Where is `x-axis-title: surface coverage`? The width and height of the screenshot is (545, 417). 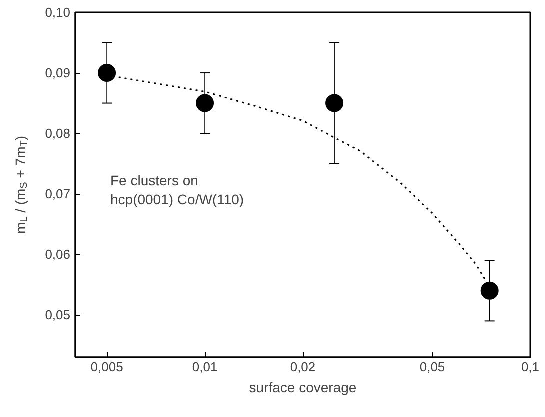
x-axis-title: surface coverage is located at coordinates (303, 388).